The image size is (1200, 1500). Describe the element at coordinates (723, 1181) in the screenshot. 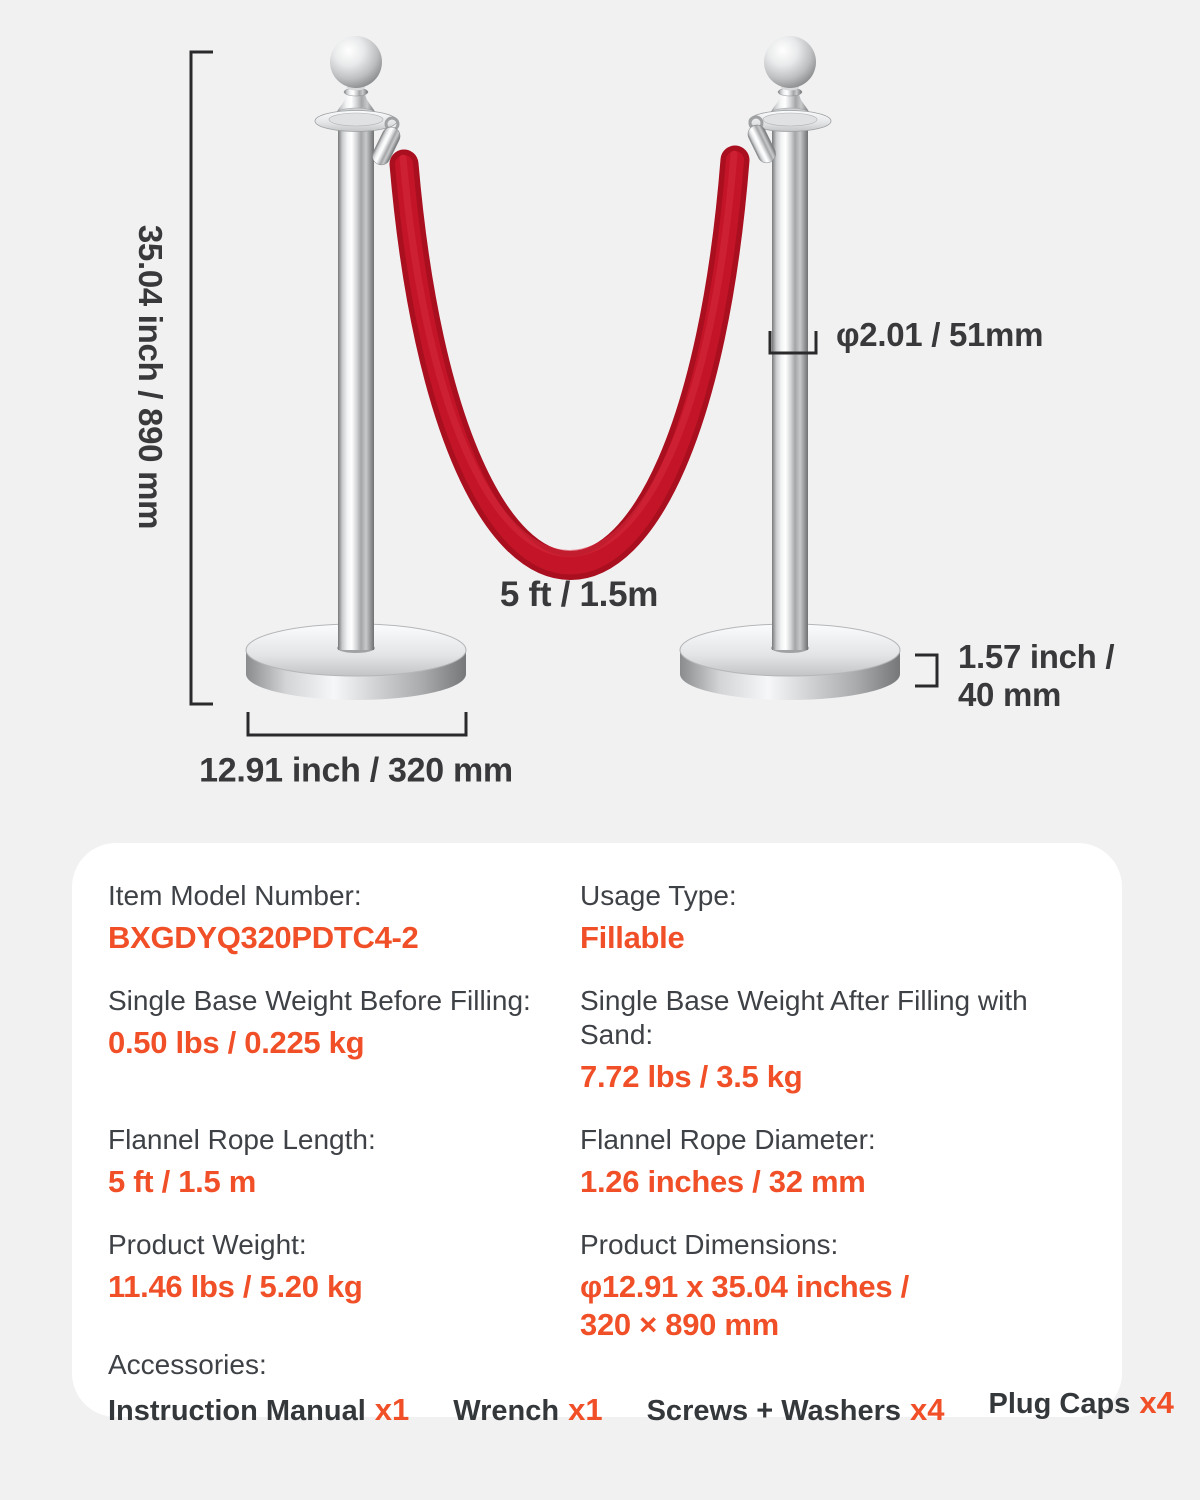

I see `spec-value: 1.26 inches / 32 mm` at that location.